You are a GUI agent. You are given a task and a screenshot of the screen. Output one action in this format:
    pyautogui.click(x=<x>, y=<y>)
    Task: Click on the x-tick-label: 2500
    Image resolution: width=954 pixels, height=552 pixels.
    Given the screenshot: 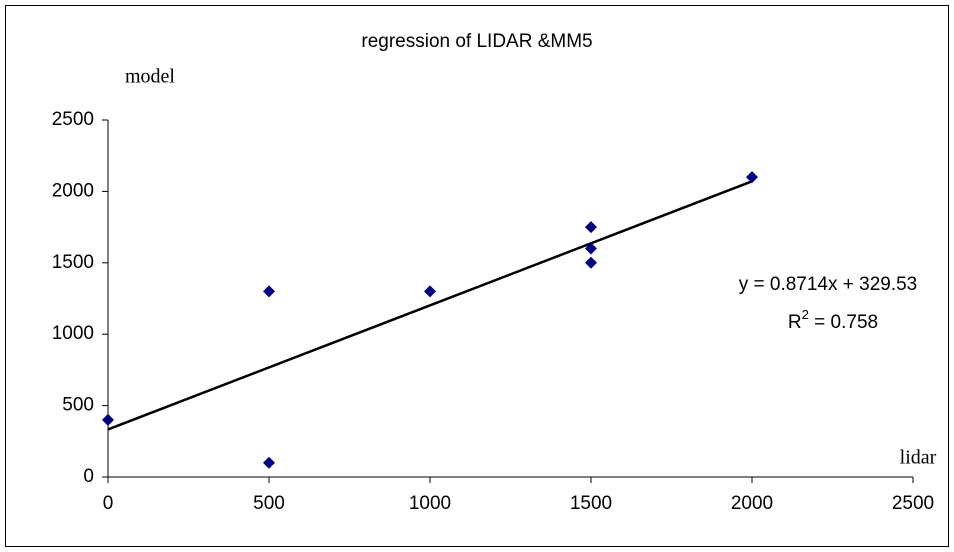 What is the action you would take?
    pyautogui.click(x=913, y=503)
    